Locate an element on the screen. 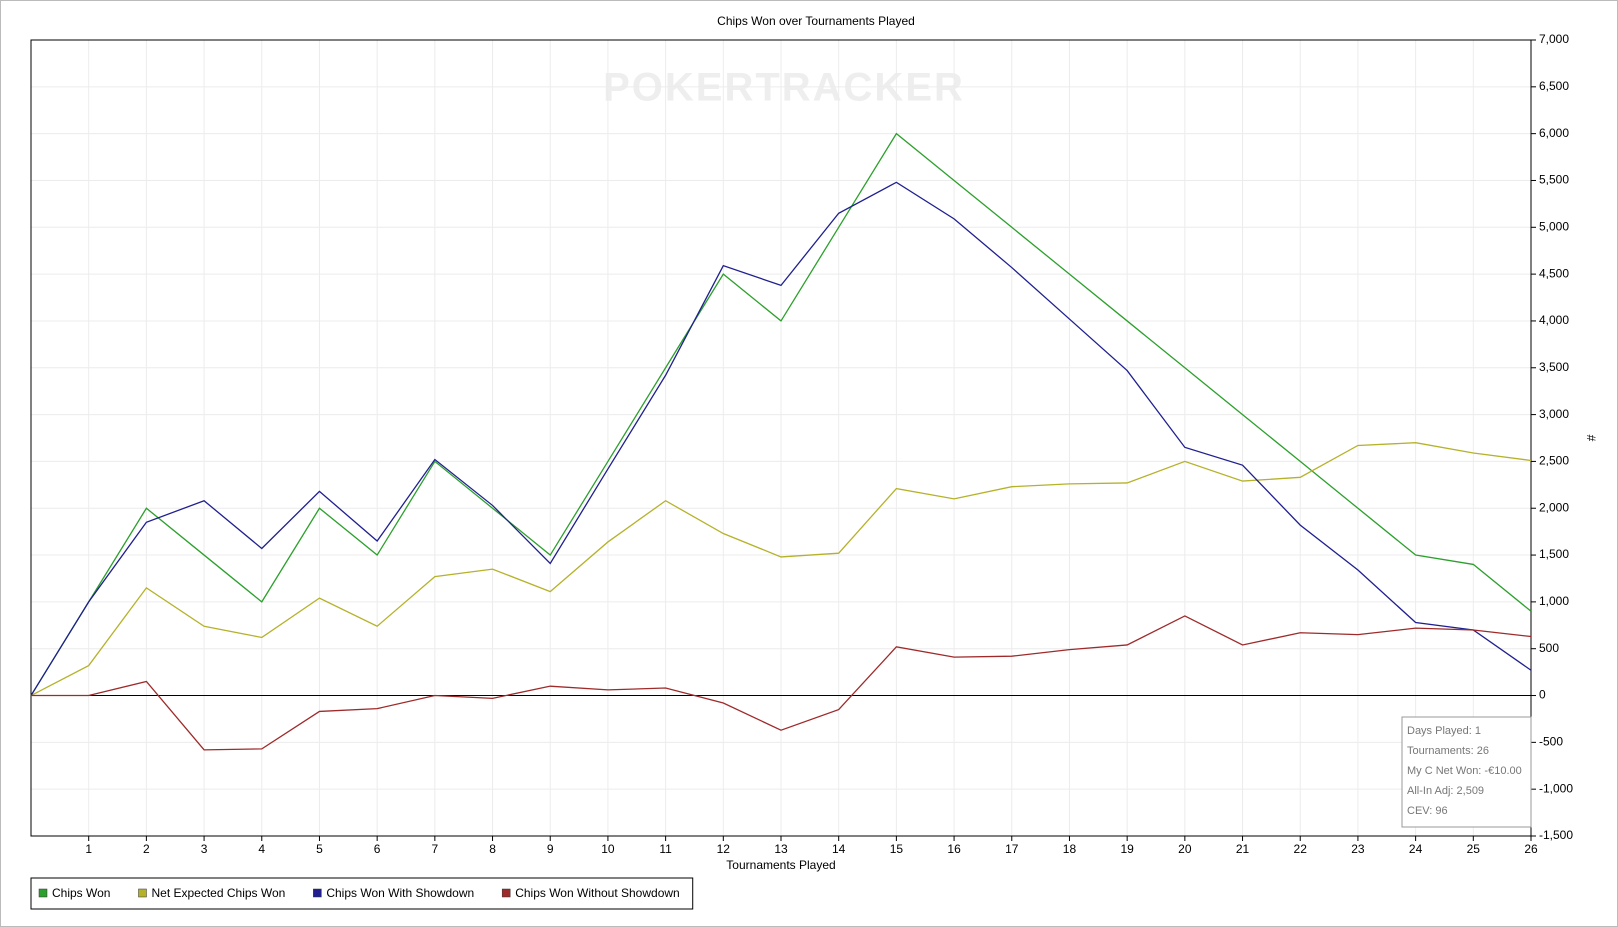  x-tick-label: 4 is located at coordinates (261, 849).